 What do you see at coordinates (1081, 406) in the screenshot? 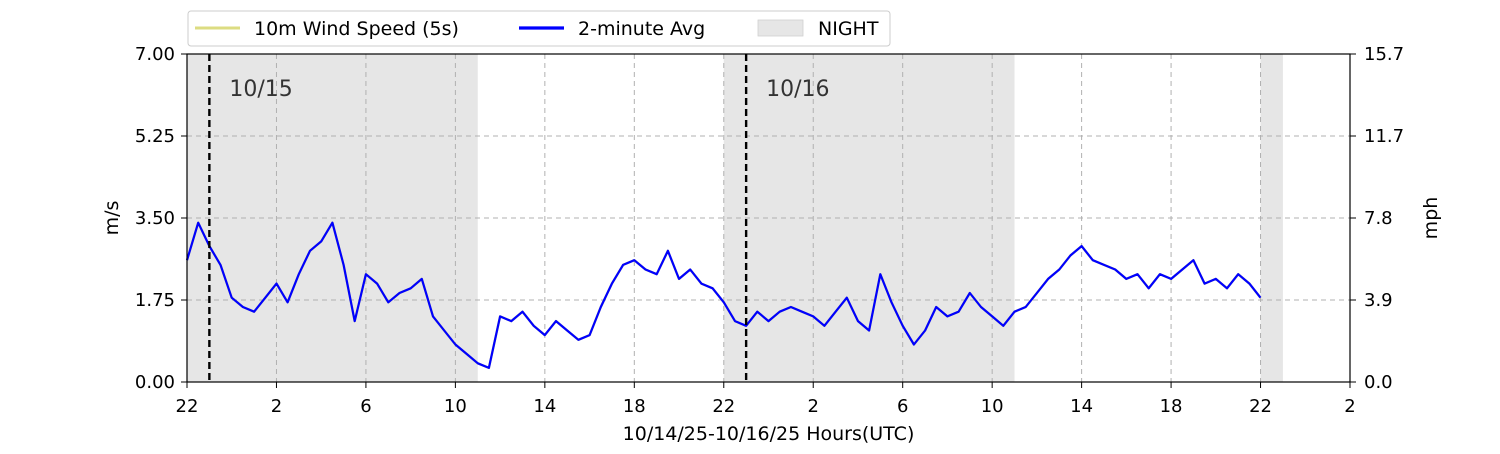
I see `x-tick-label-10: 14` at bounding box center [1081, 406].